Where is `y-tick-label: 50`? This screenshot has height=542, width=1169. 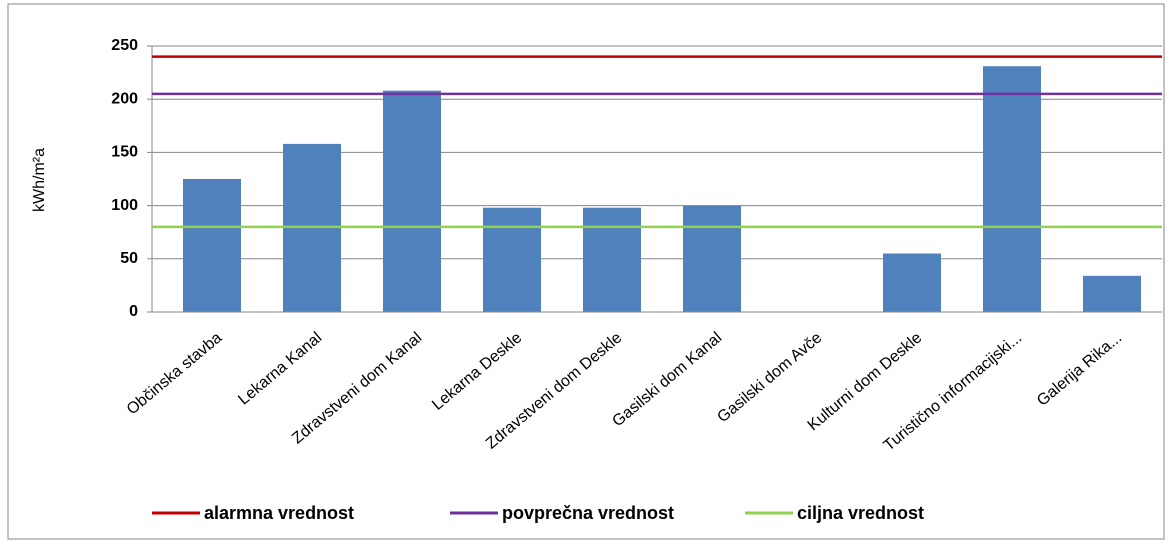 y-tick-label: 50 is located at coordinates (129, 258).